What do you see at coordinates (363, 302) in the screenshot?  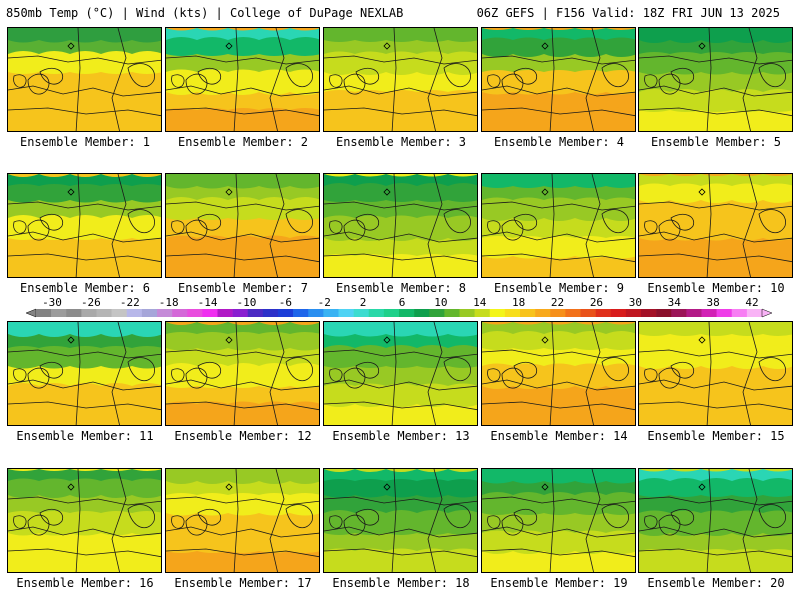 I see `colorbar-tick-label: 2` at bounding box center [363, 302].